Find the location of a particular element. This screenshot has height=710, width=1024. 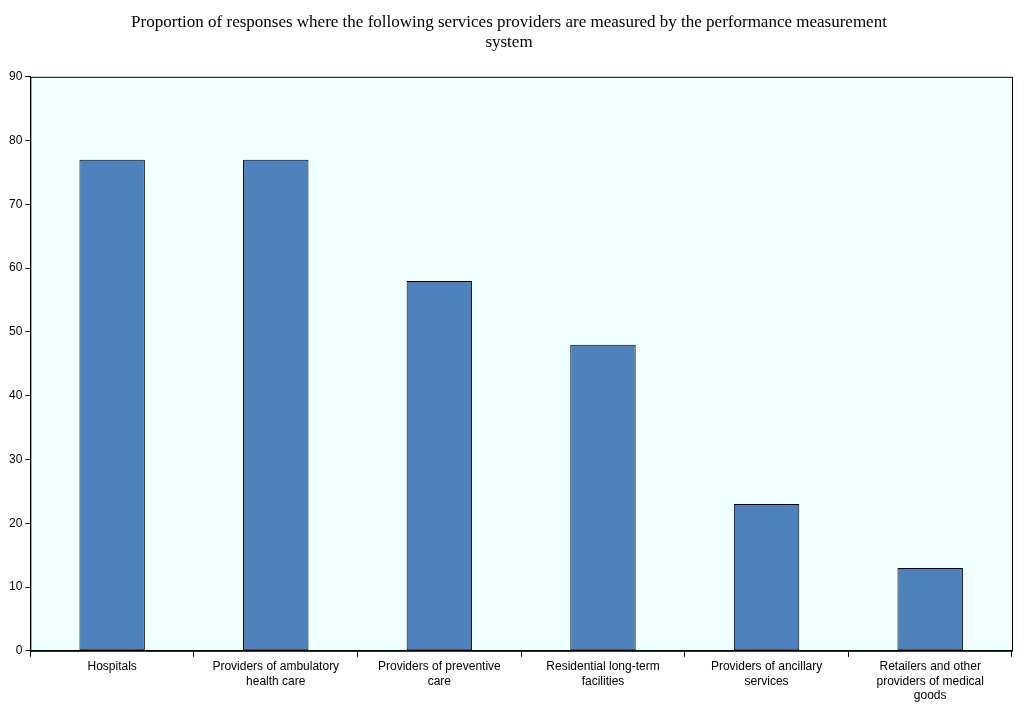

y-tick-label: 20 is located at coordinates (15, 522).